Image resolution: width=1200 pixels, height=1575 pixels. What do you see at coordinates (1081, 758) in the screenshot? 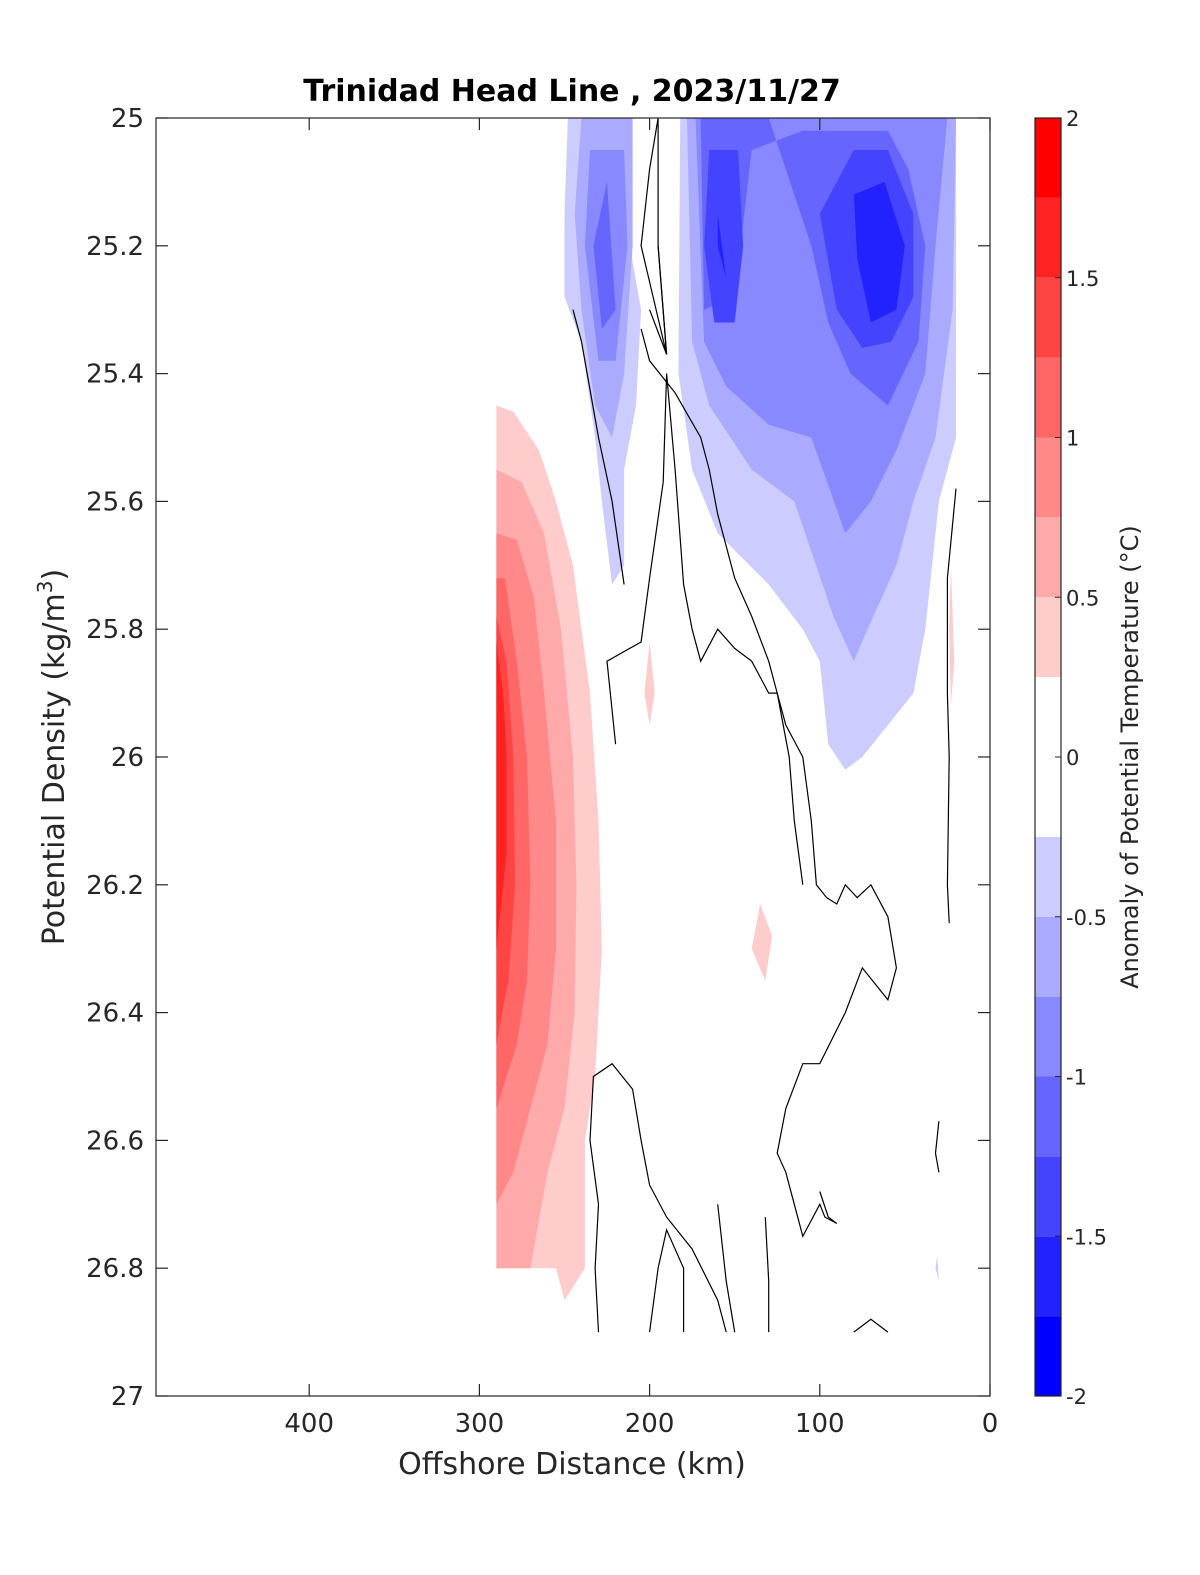
I see `colorbar-ticks: 2 1.5 1 0.5 0 -0.5 -1 -1.5 -2` at bounding box center [1081, 758].